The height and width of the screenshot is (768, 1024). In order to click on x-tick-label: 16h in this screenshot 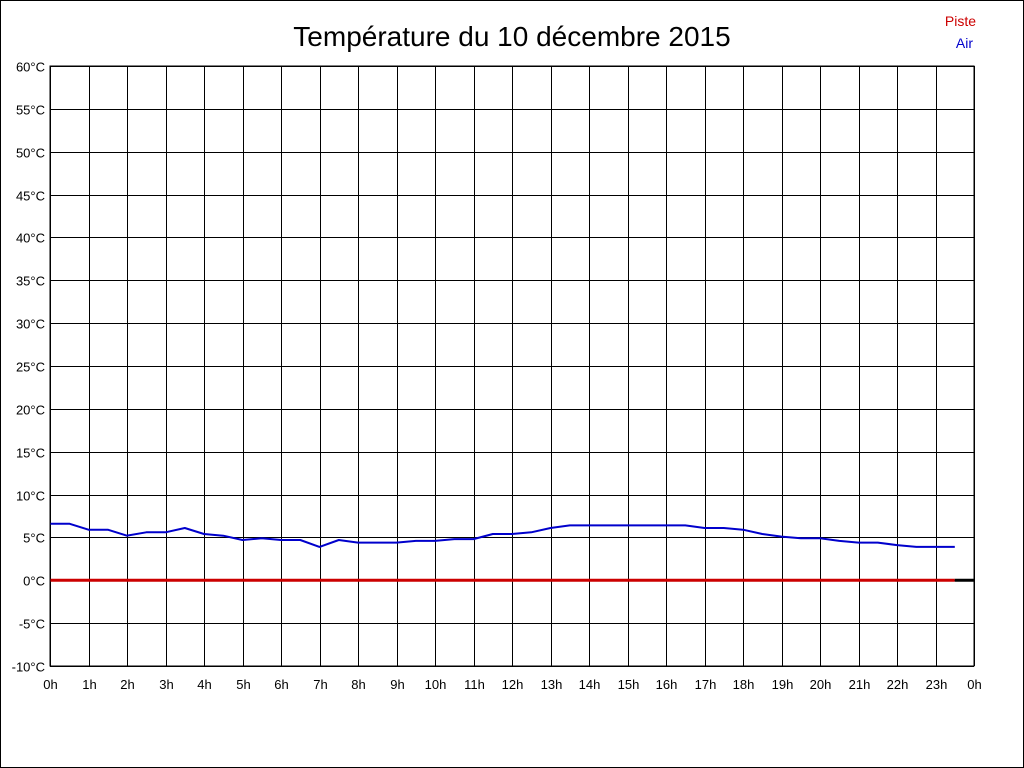, I will do `click(667, 684)`.